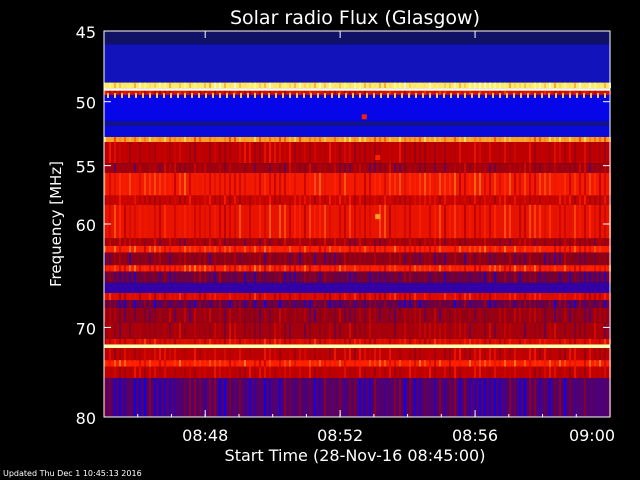  What do you see at coordinates (357, 139) in the screenshot?
I see `frequency-band` at bounding box center [357, 139].